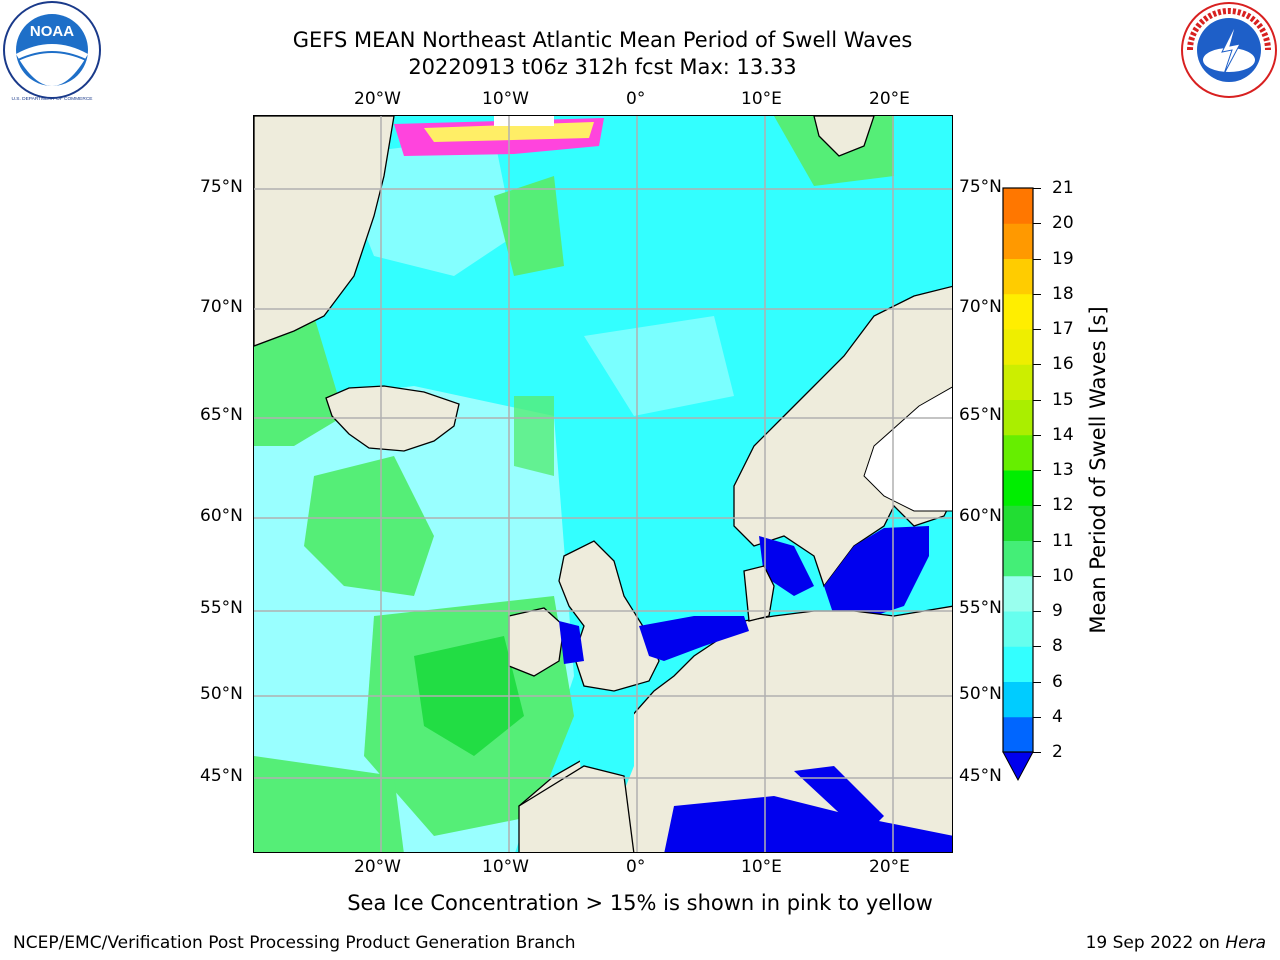 This screenshot has width=1280, height=960. What do you see at coordinates (1098, 470) in the screenshot?
I see `colorbar-title: Mean Period of Swell Waves [s]` at bounding box center [1098, 470].